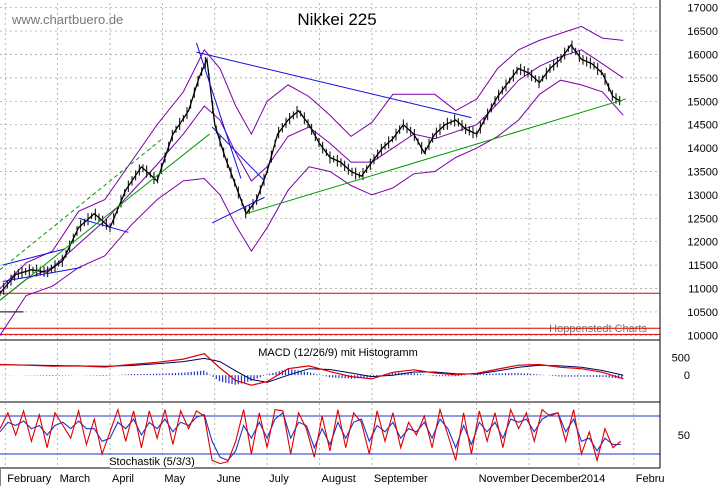 The height and width of the screenshot is (486, 723). I want to click on price-tick-label-6: 13000, so click(702, 196).